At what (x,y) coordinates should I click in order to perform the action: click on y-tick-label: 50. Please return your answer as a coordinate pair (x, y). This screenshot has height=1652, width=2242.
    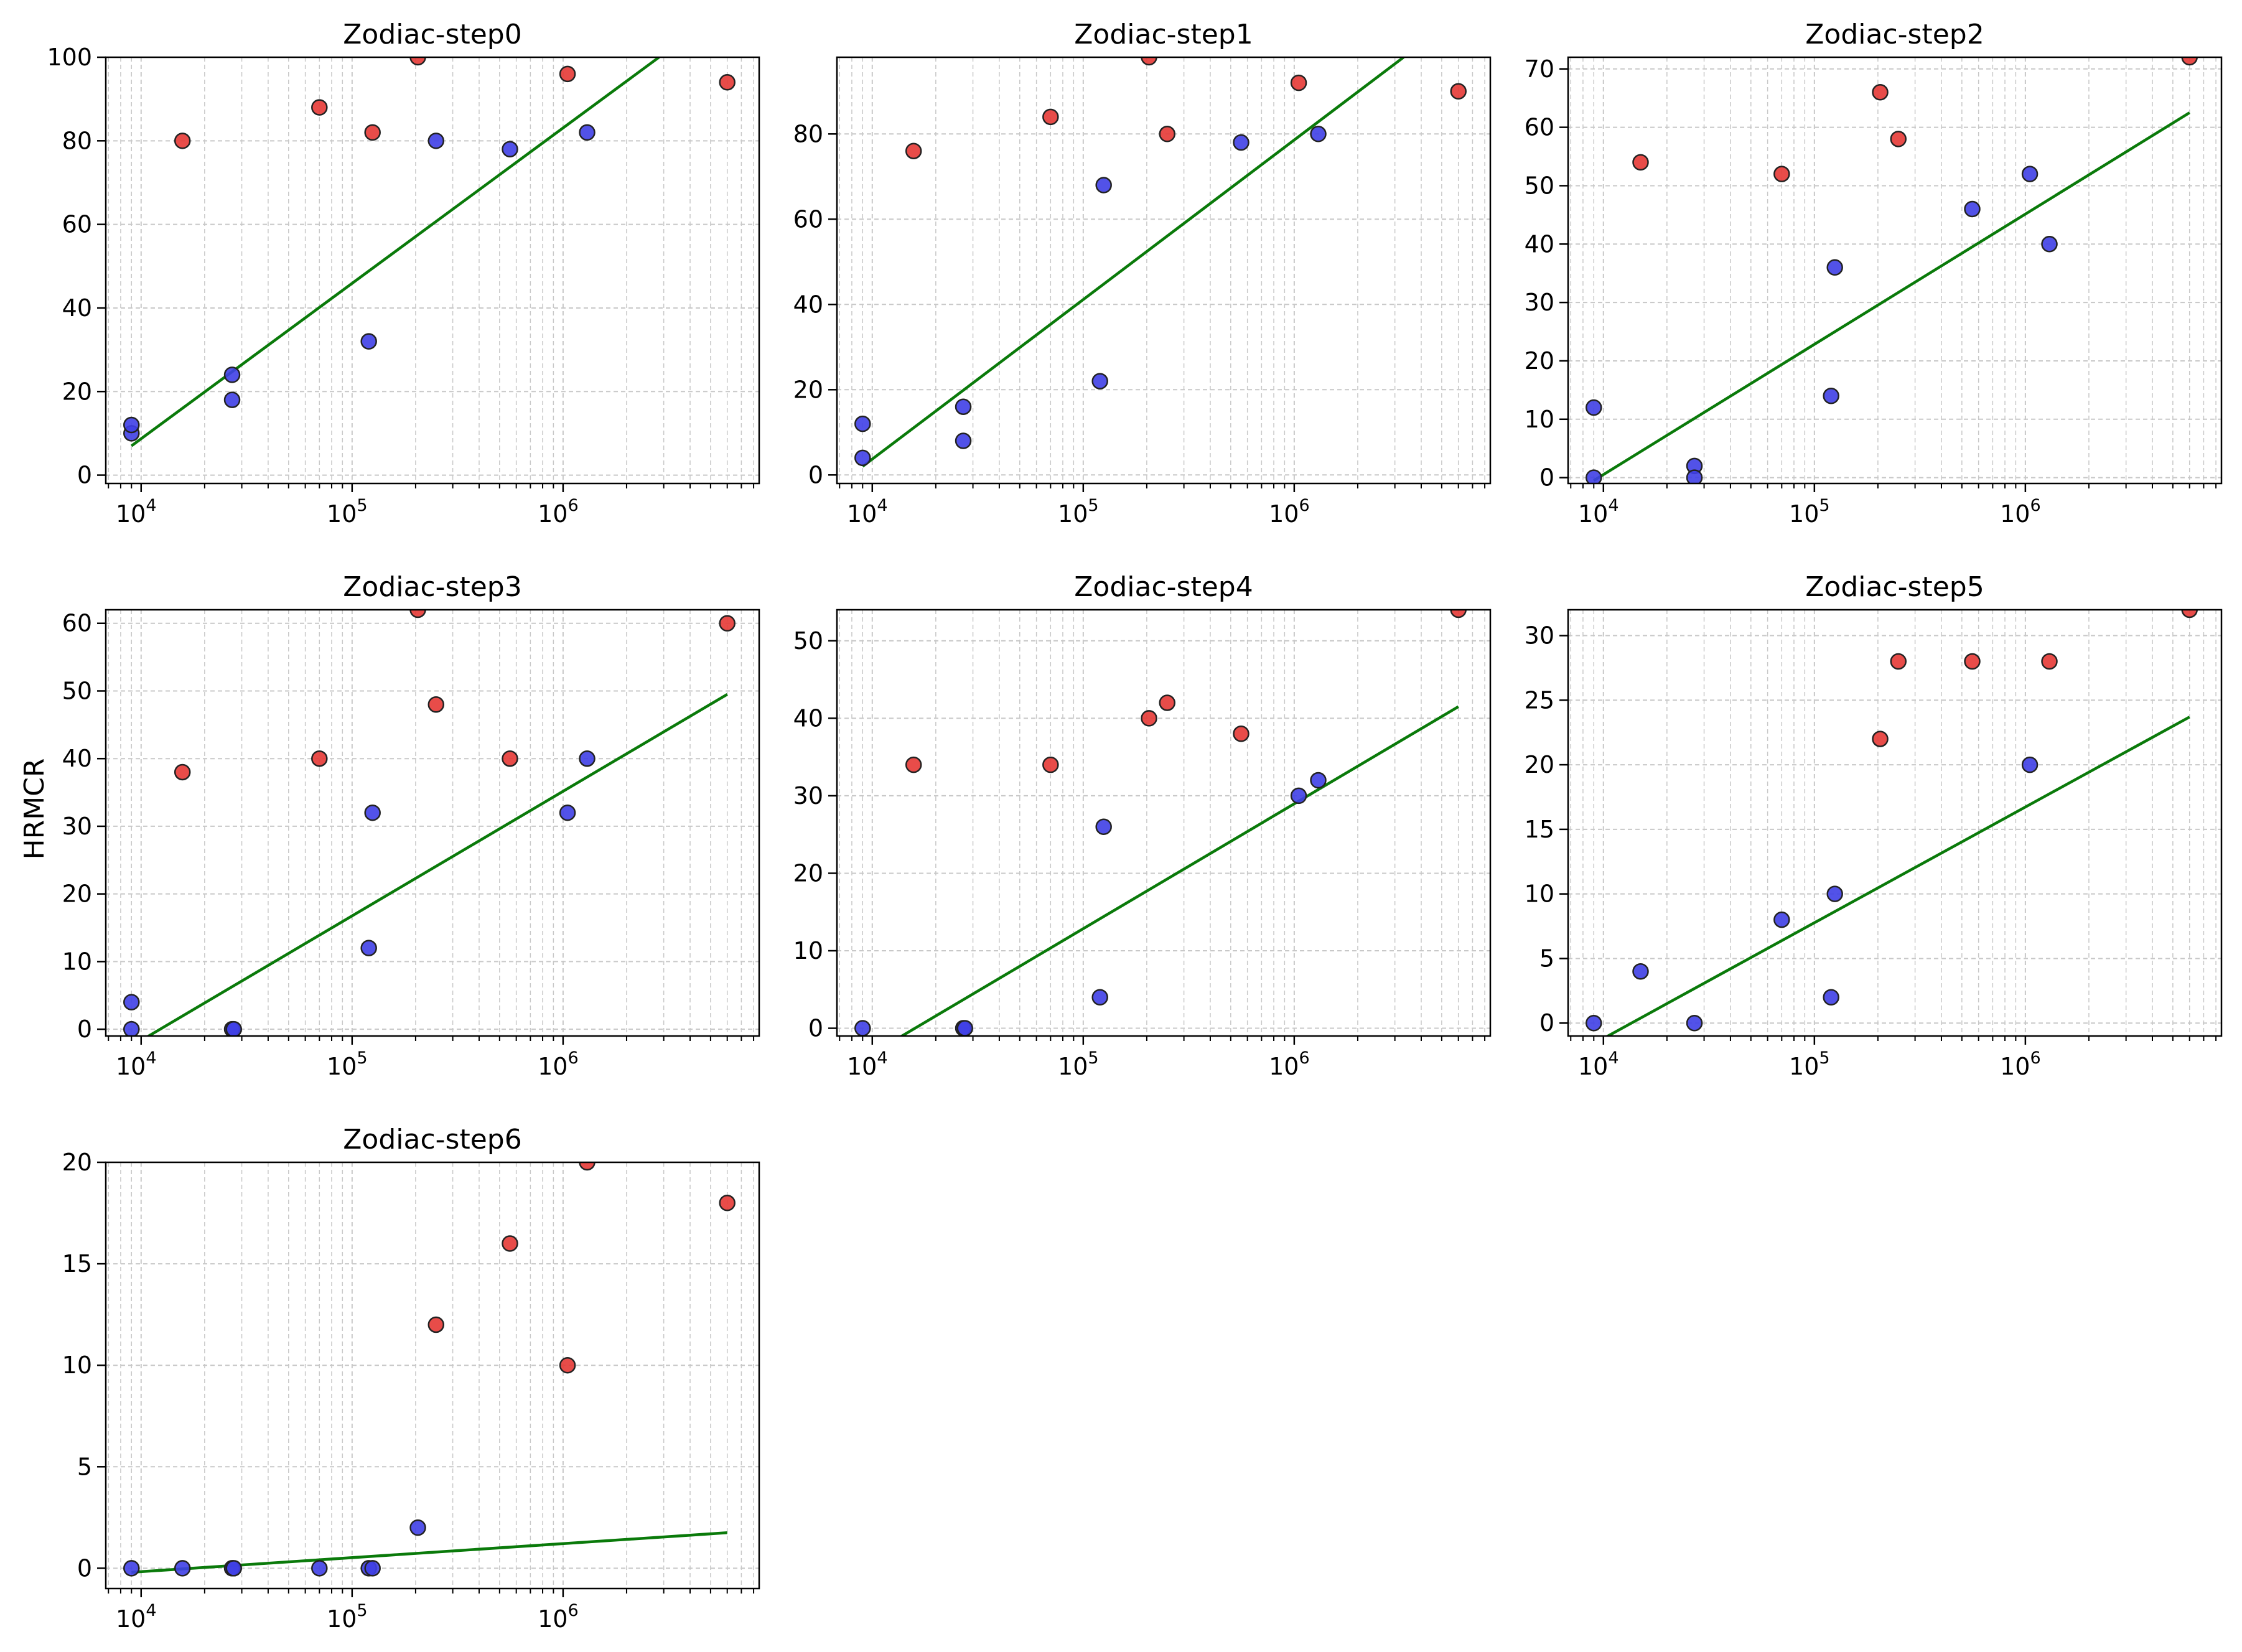
    Looking at the image, I should click on (77, 690).